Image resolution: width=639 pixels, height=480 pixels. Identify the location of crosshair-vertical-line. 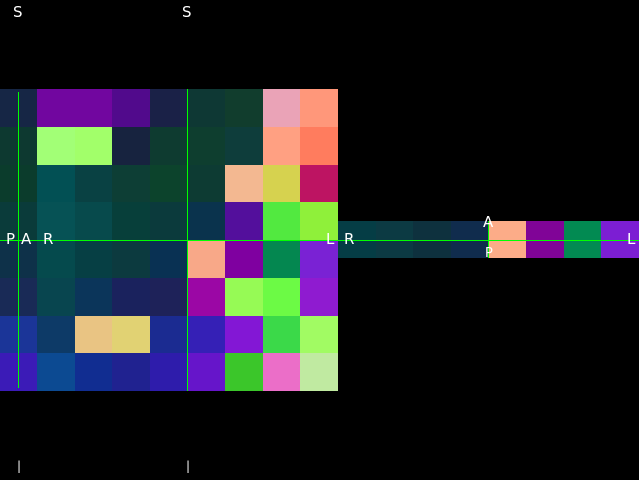
(488, 239).